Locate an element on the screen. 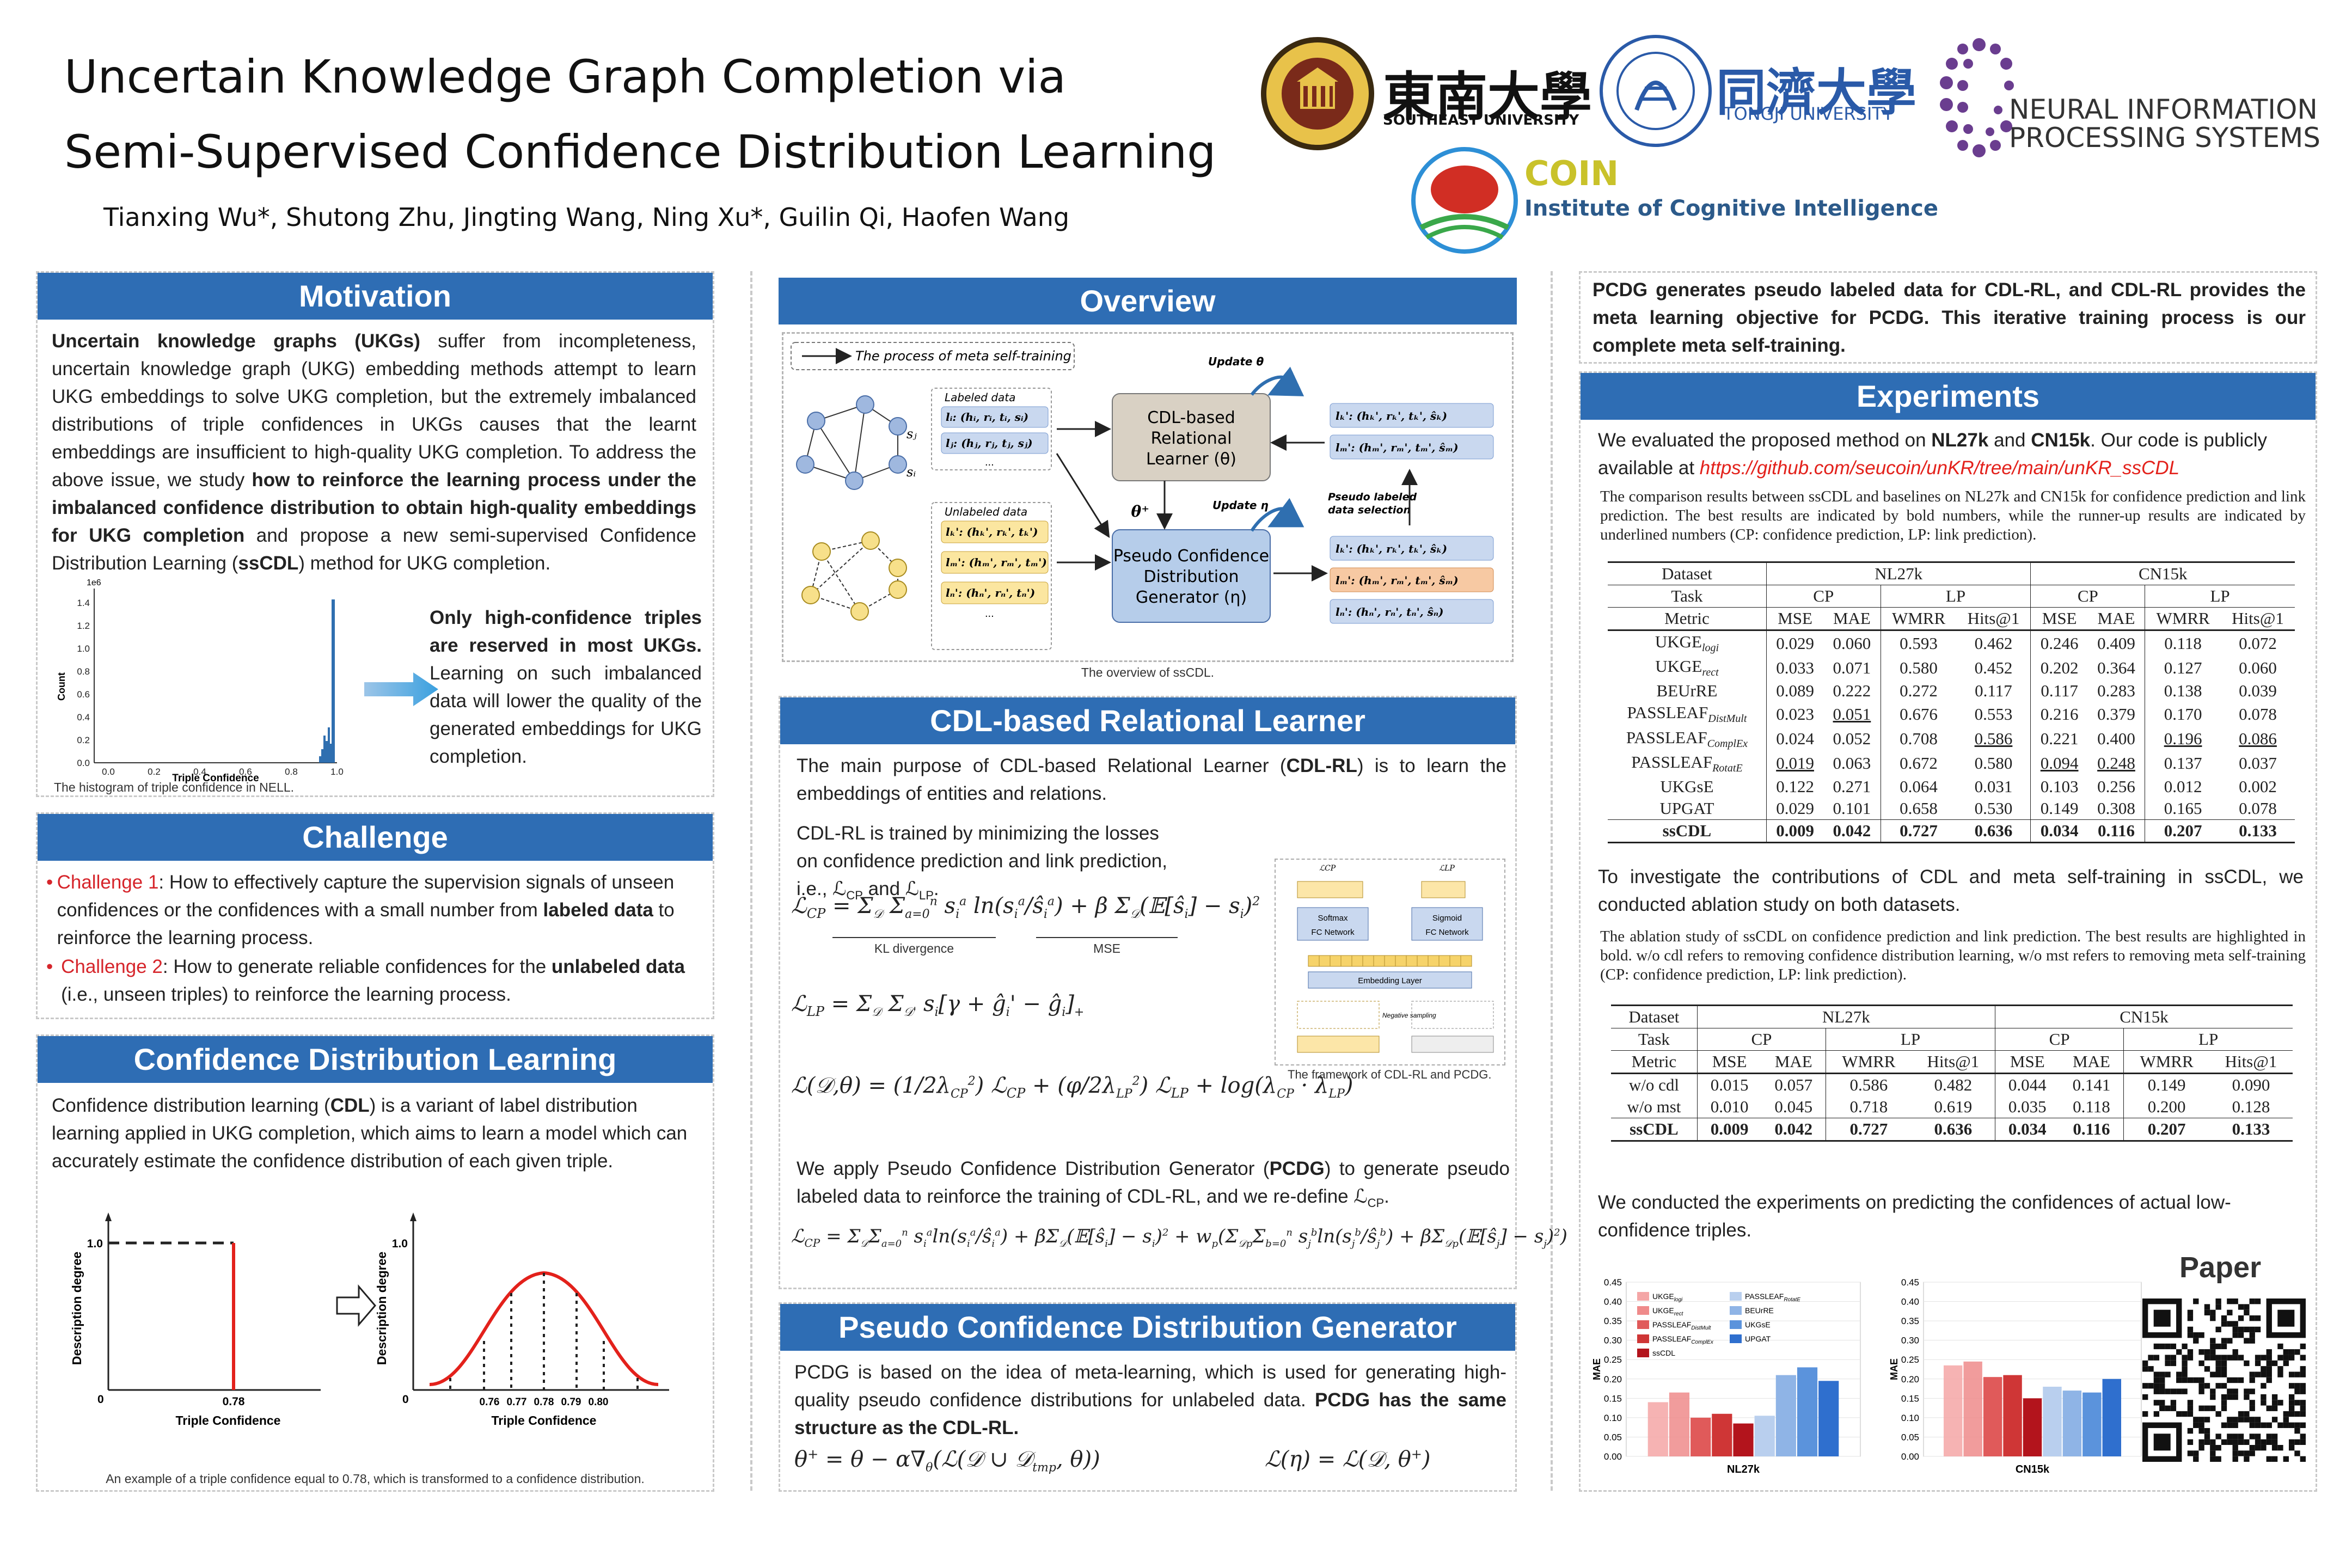  cdl-xtick: 0.80 is located at coordinates (599, 1402).